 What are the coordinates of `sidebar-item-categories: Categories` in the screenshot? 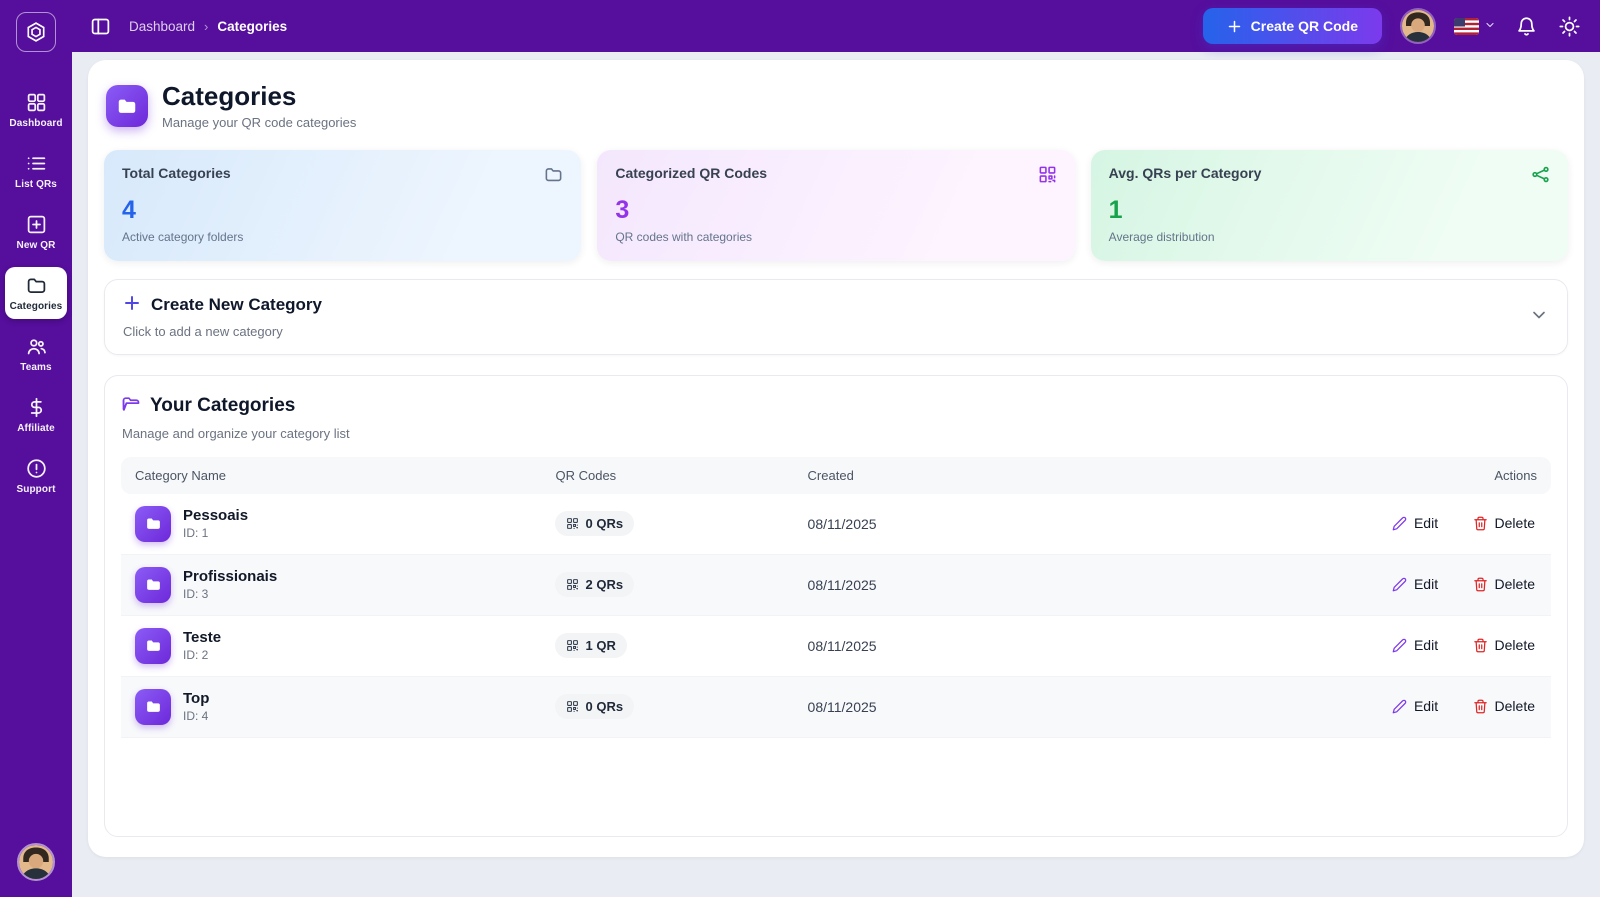 It's located at (36, 293).